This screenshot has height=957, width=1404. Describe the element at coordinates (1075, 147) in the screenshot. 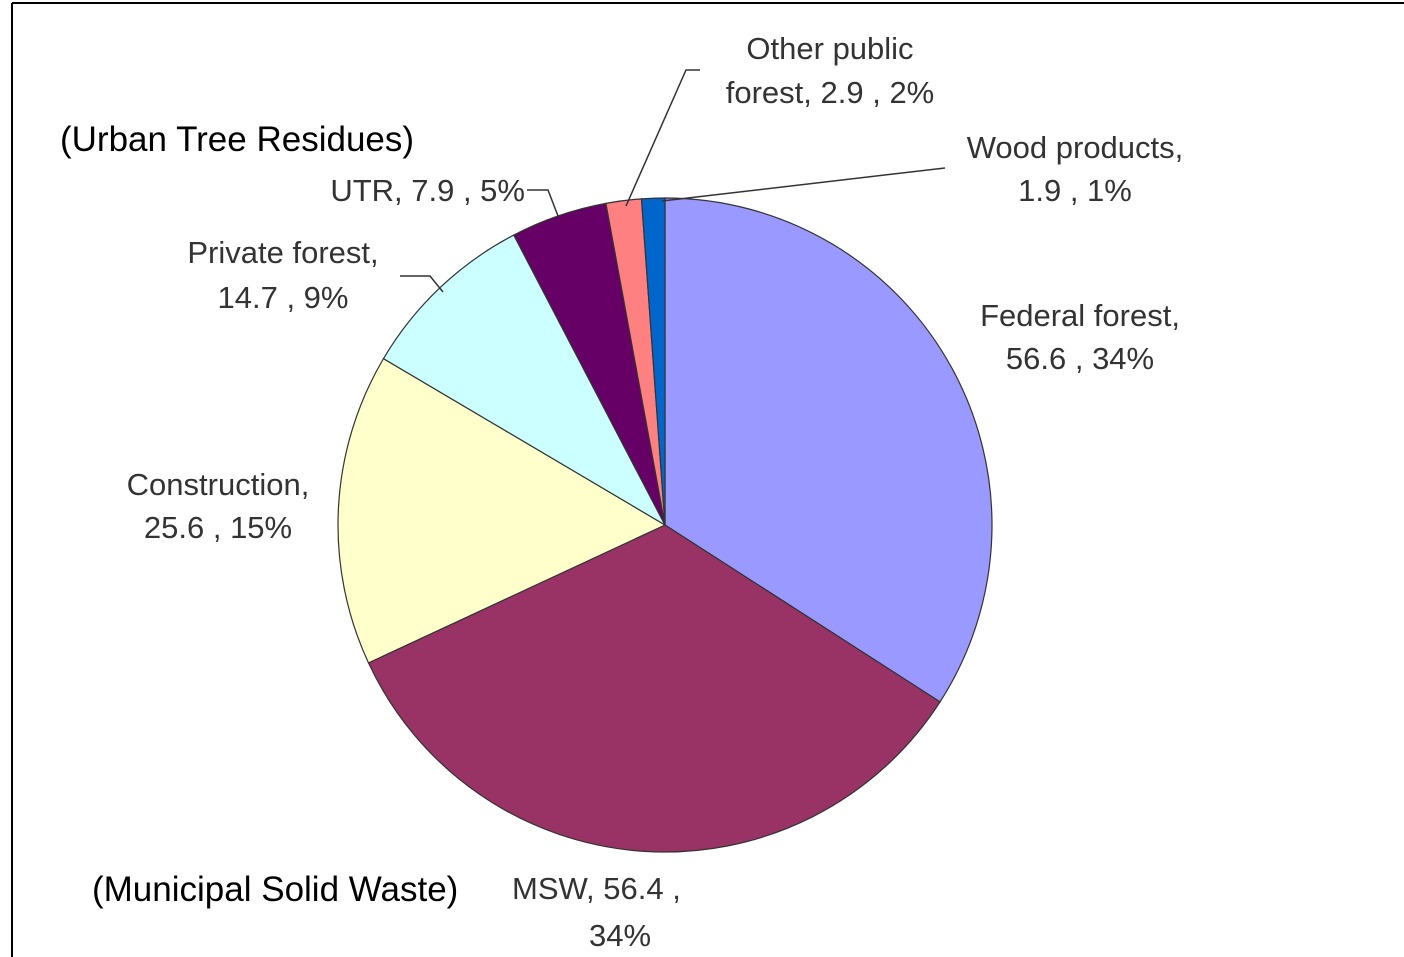

I see `data-label: Wood products,` at that location.